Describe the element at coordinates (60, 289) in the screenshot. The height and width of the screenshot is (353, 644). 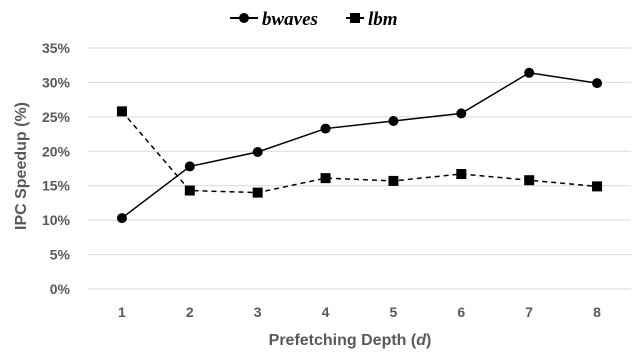
I see `y-tick-label-0: 0%` at that location.